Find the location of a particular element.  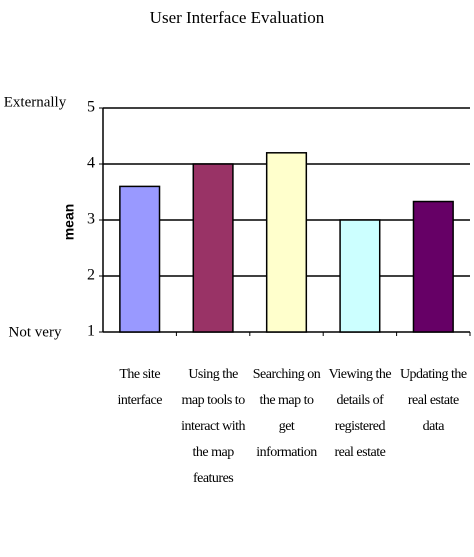

chart-title: User Interface Evaluation is located at coordinates (237, 17).